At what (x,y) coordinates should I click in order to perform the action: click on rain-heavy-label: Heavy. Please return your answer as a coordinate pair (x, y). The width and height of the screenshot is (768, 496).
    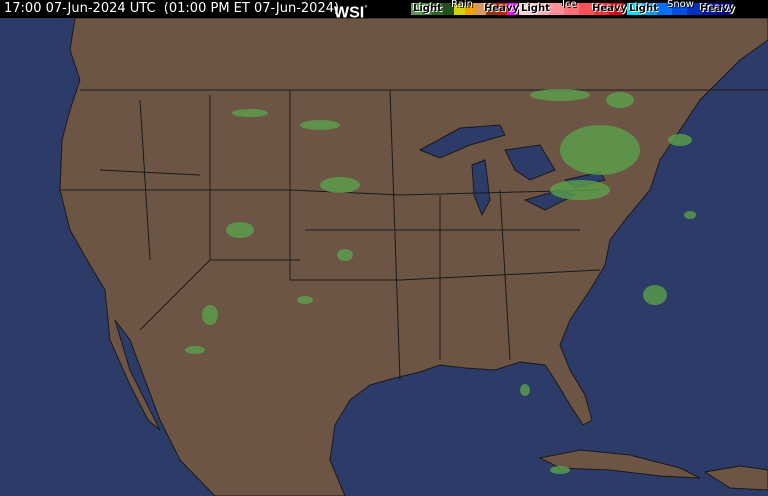
    Looking at the image, I should click on (501, 8).